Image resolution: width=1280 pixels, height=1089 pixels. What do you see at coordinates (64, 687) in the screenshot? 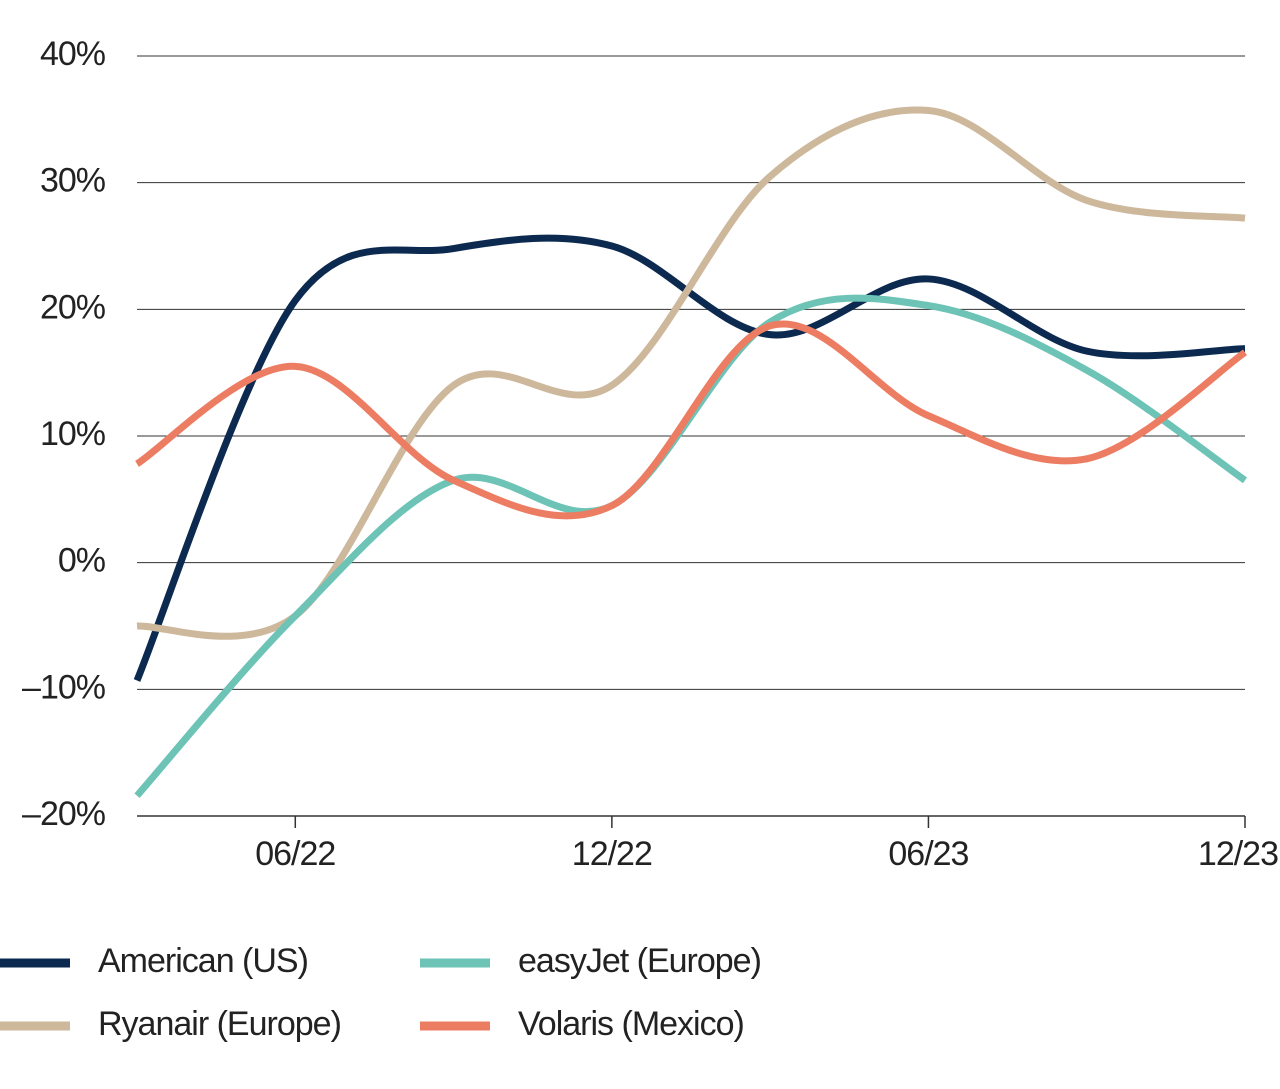
I see `y-tick-label: –10%` at bounding box center [64, 687].